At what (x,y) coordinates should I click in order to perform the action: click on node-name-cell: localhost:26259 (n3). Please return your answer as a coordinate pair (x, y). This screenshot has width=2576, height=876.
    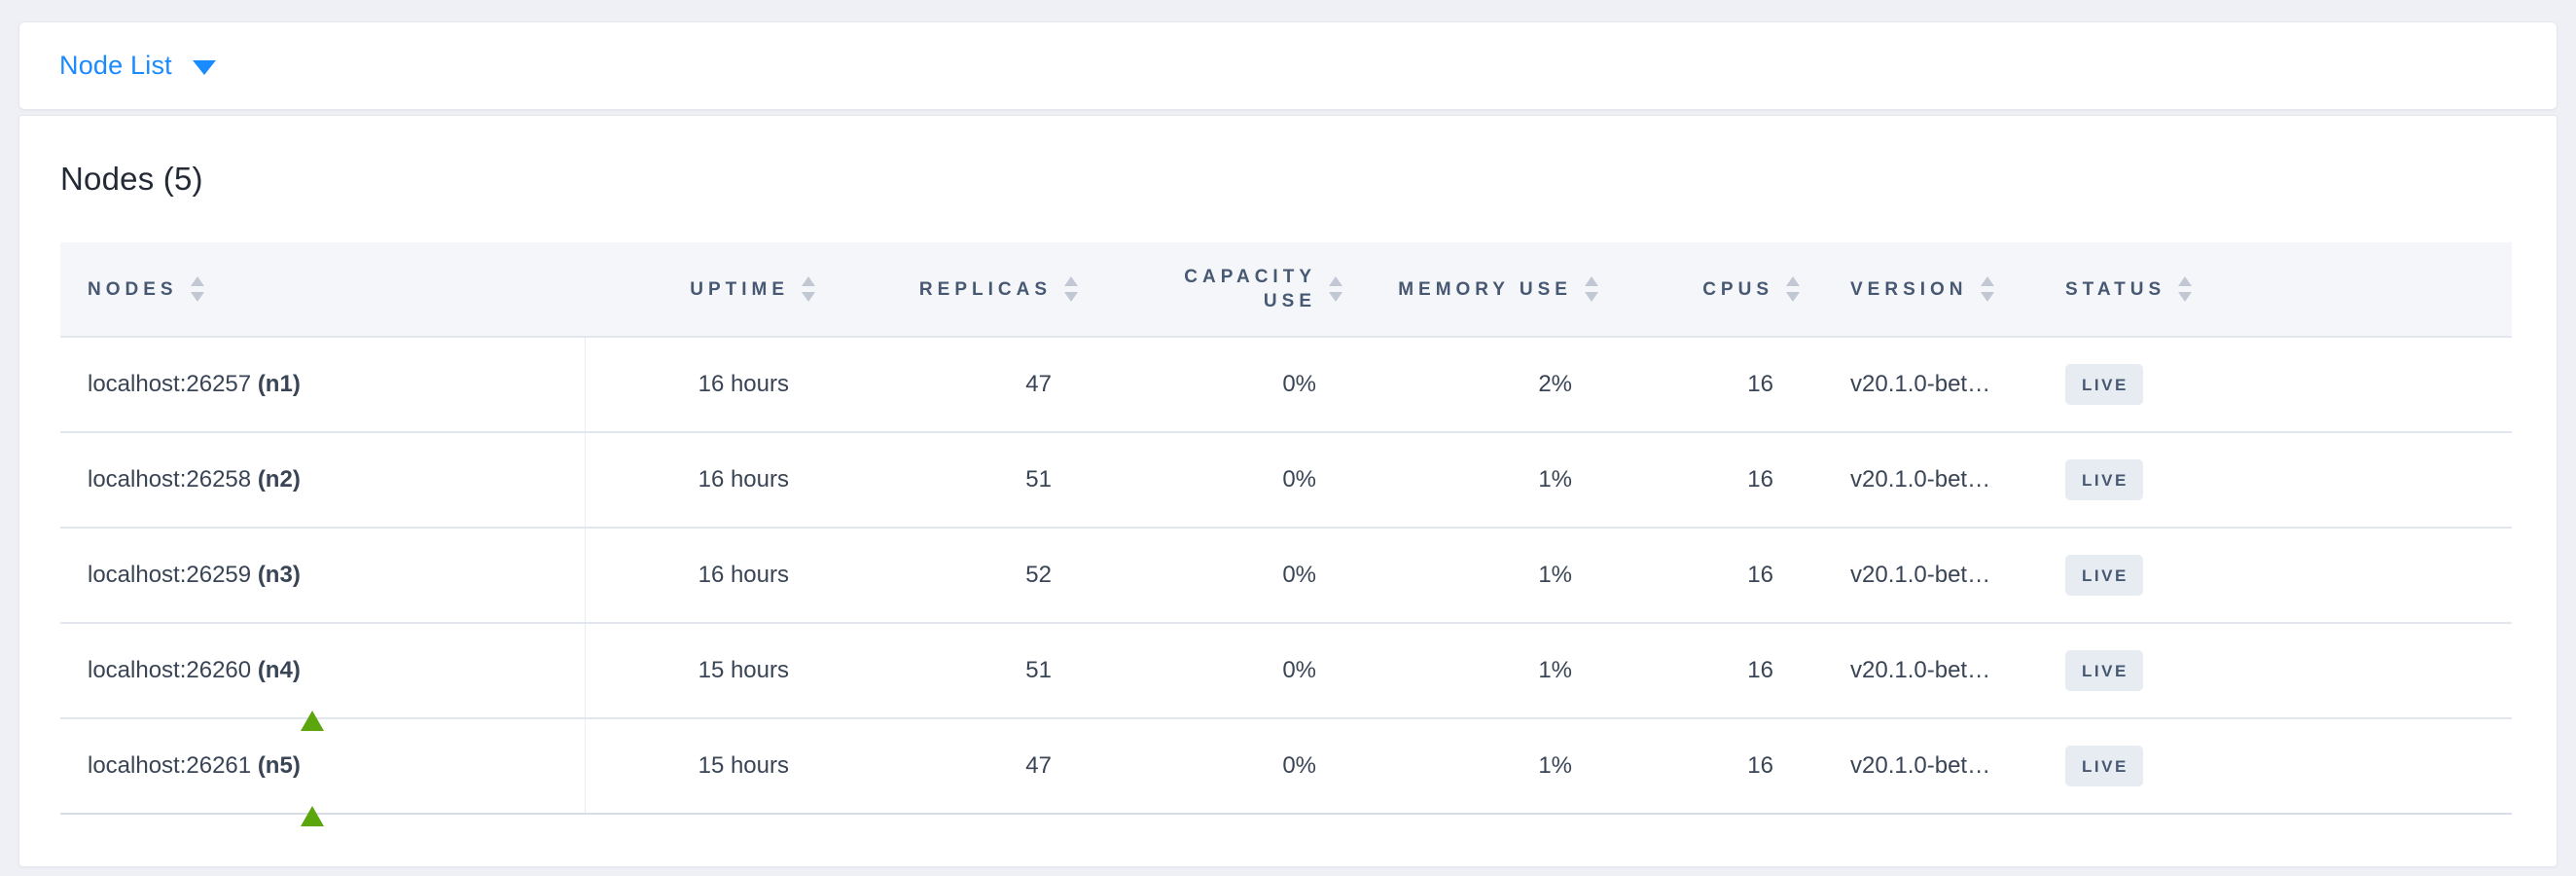
    Looking at the image, I should click on (323, 576).